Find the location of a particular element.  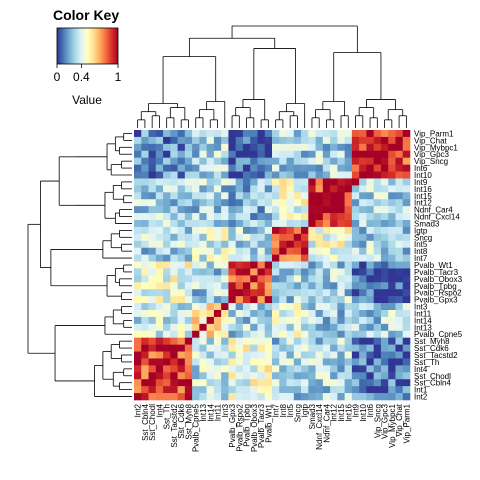

column-label: Sst_Cbln4 is located at coordinates (145, 421).